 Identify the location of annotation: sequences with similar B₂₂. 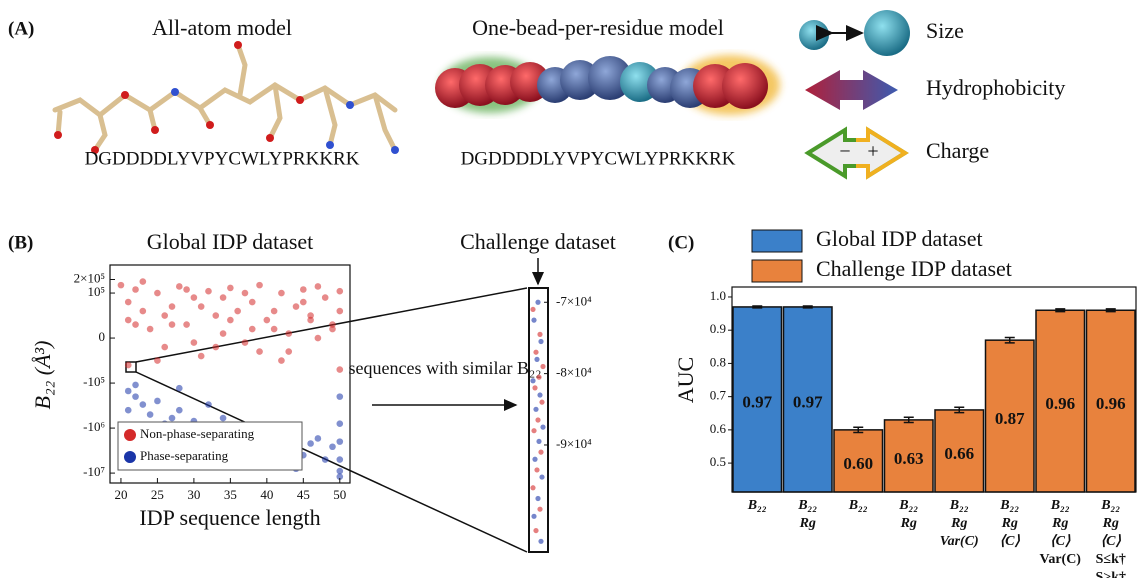
(444, 368).